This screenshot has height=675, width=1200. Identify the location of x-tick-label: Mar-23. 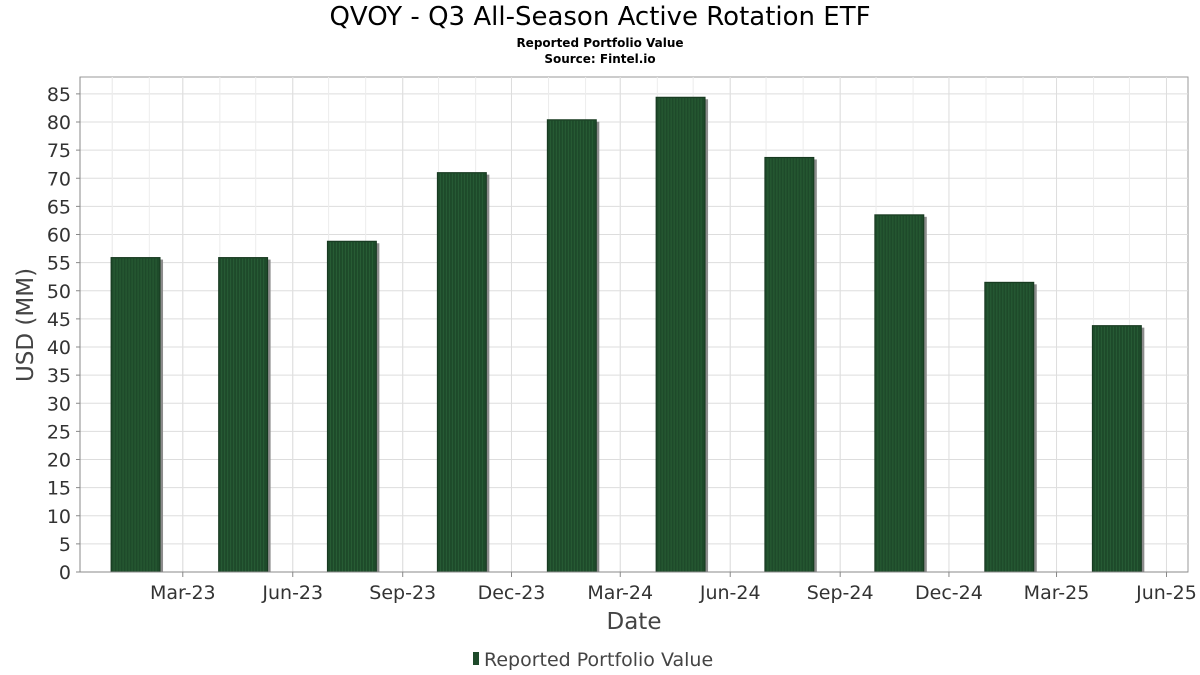
(183, 593).